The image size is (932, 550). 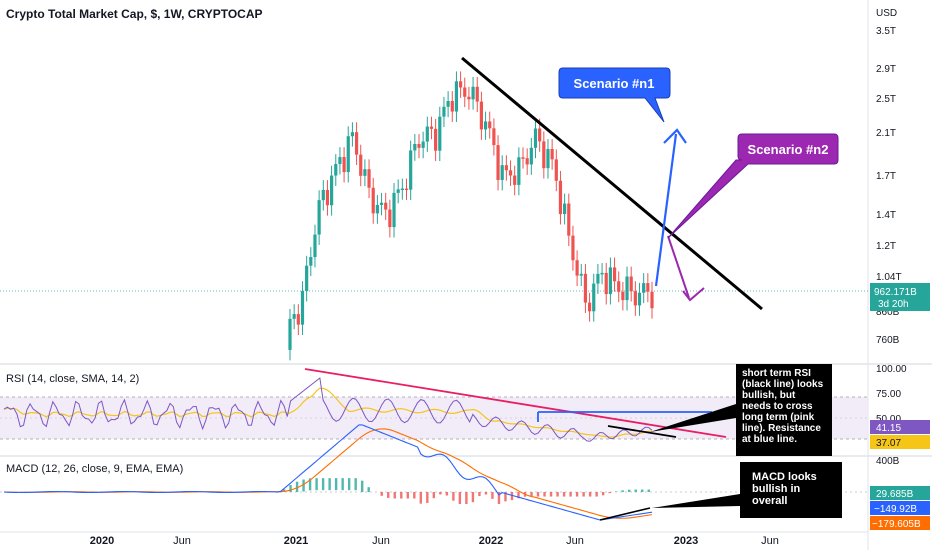 What do you see at coordinates (686, 541) in the screenshot?
I see `time-tick-label: 2023` at bounding box center [686, 541].